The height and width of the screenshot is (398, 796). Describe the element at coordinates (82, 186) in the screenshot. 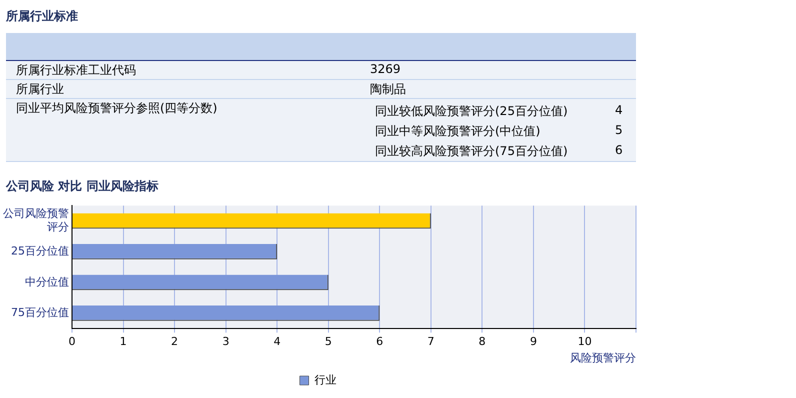

I see `chart-title: 公司风险 对比 同业风险指标` at that location.